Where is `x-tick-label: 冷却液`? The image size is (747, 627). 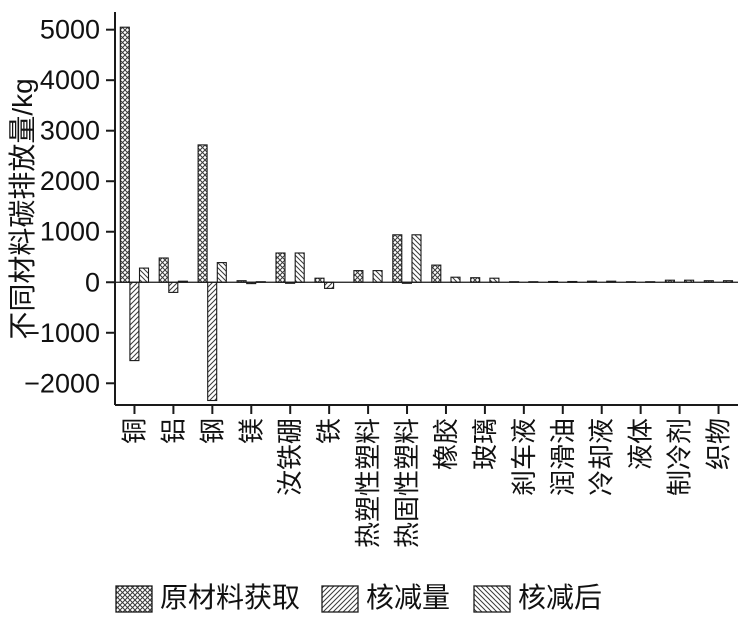
x-tick-label: 冷却液 is located at coordinates (602, 457).